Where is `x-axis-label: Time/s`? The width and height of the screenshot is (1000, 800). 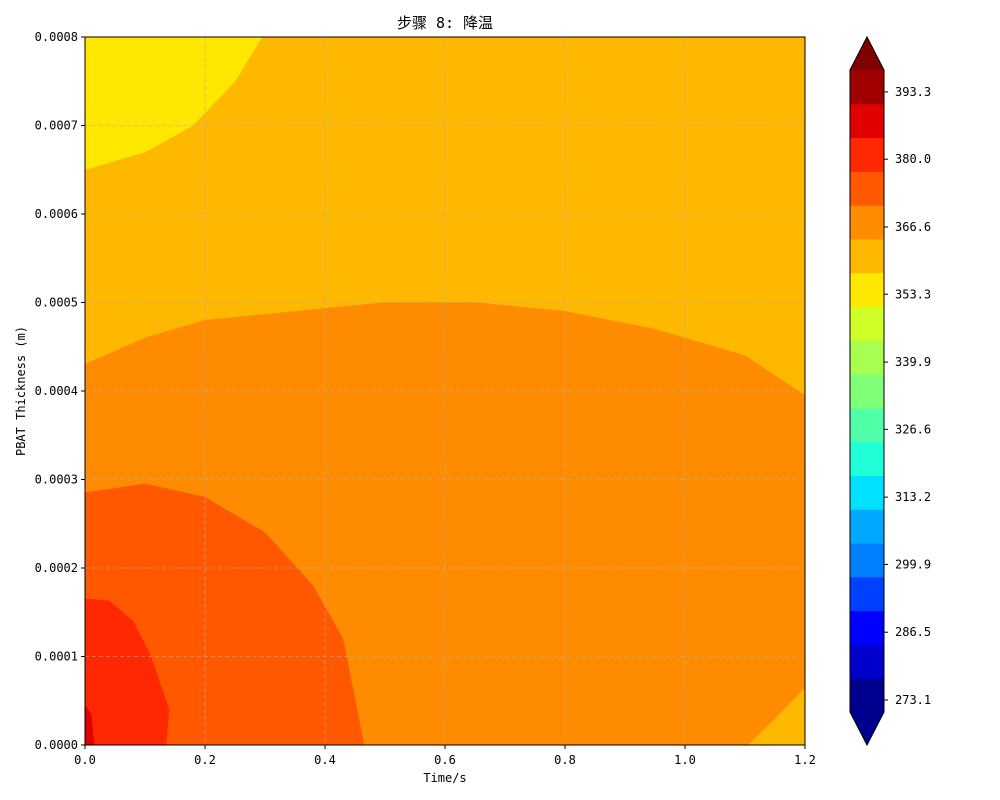 x-axis-label: Time/s is located at coordinates (444, 778).